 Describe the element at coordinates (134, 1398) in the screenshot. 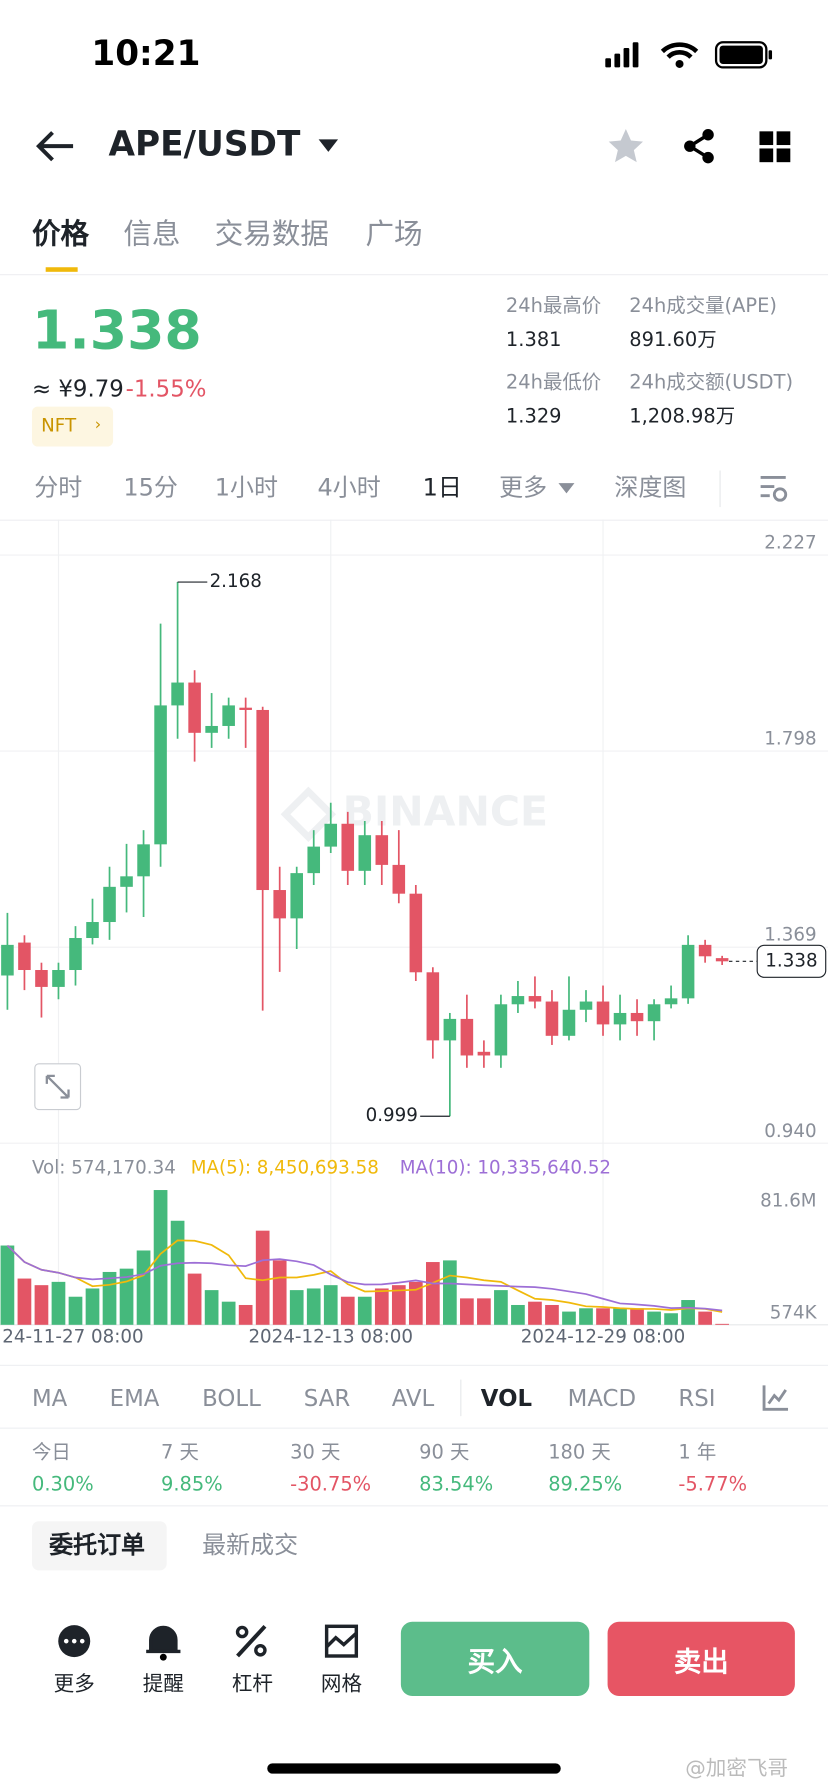

I see `indicator: EMA` at that location.